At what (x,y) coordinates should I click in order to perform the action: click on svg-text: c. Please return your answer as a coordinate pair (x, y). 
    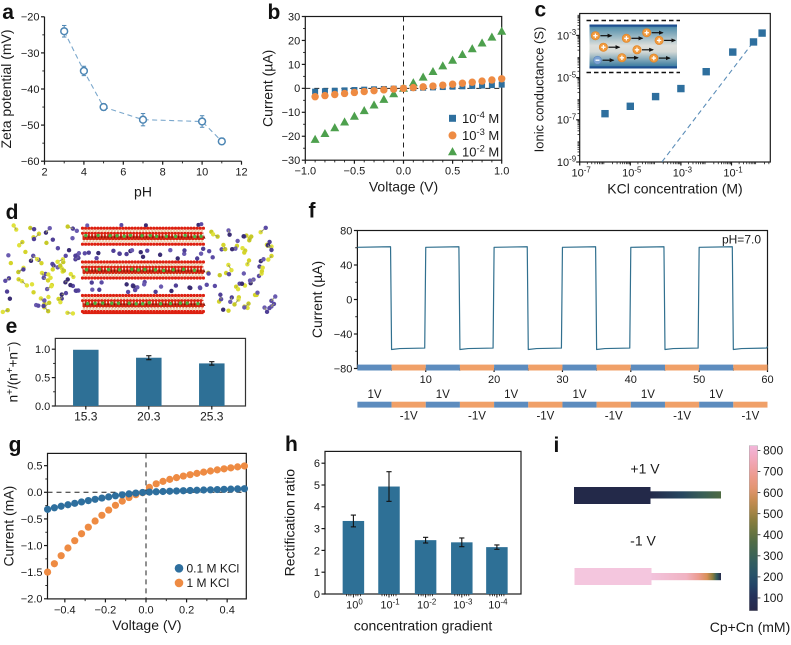
    Looking at the image, I should click on (541, 11).